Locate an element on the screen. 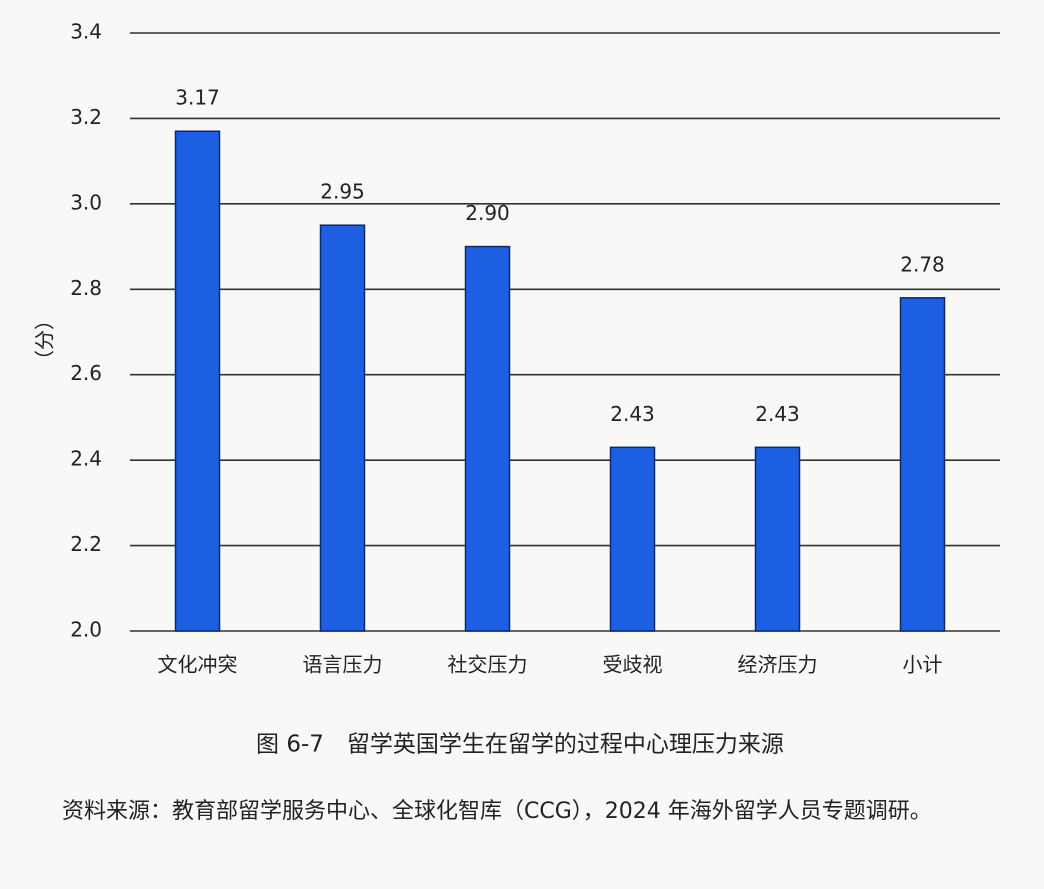  value-label: 2.78 is located at coordinates (922, 264).